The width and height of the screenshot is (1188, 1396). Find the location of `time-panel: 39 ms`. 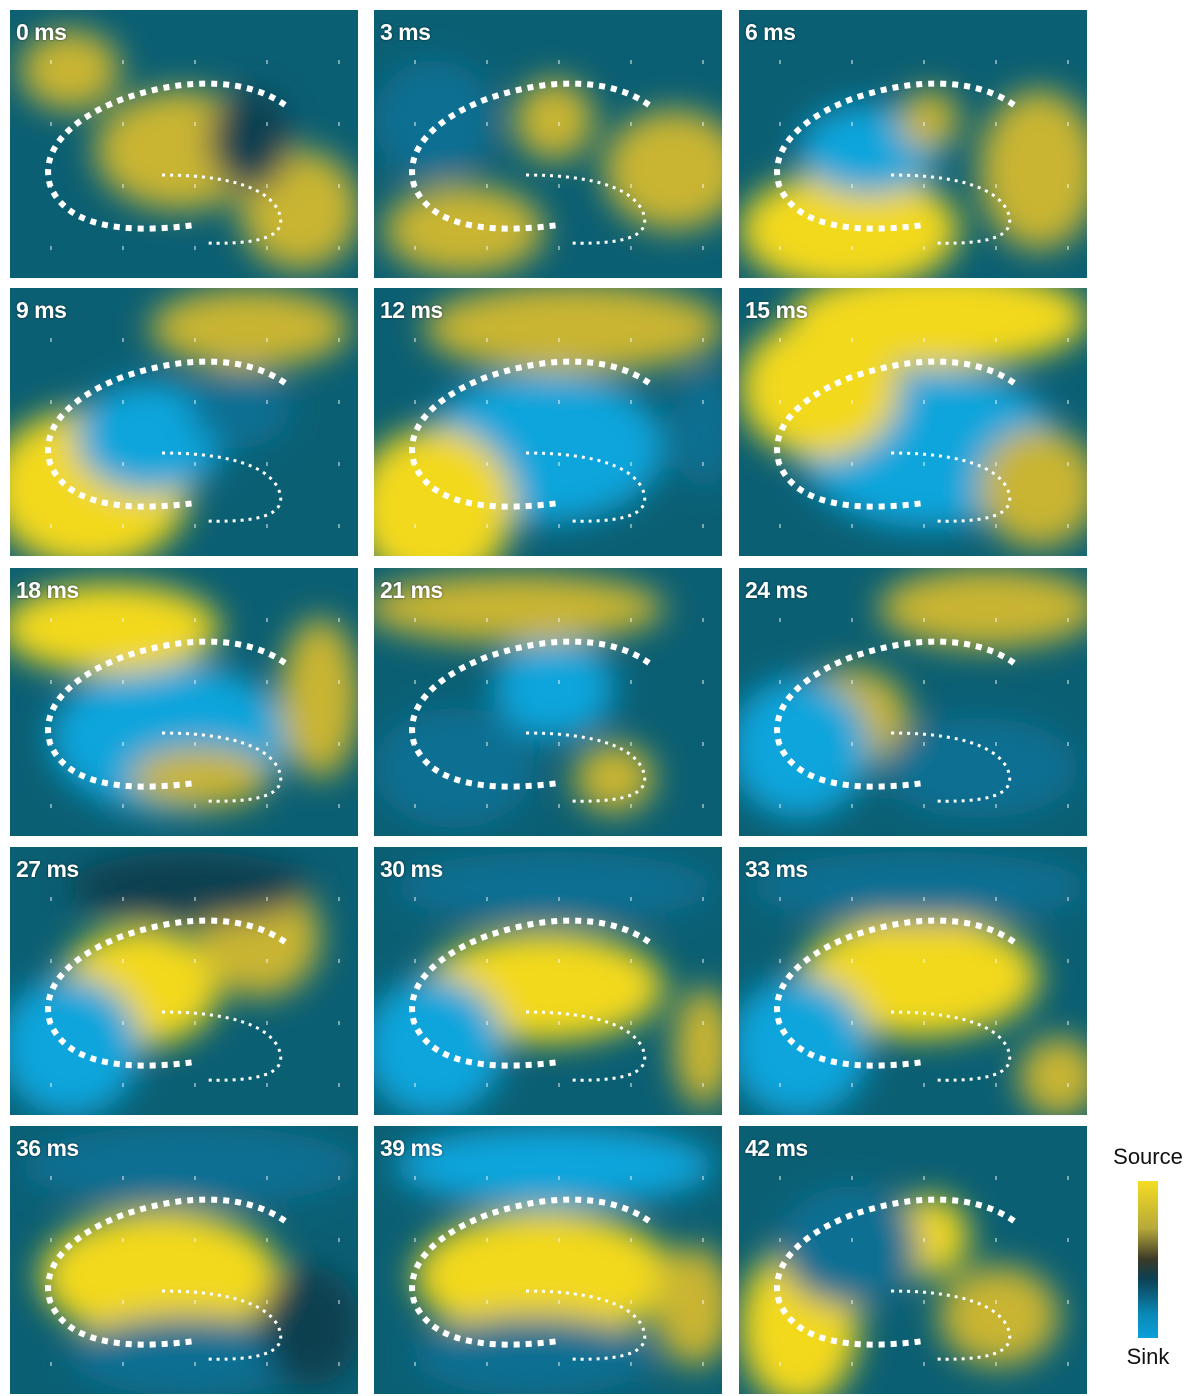

time-panel: 39 ms is located at coordinates (548, 1260).